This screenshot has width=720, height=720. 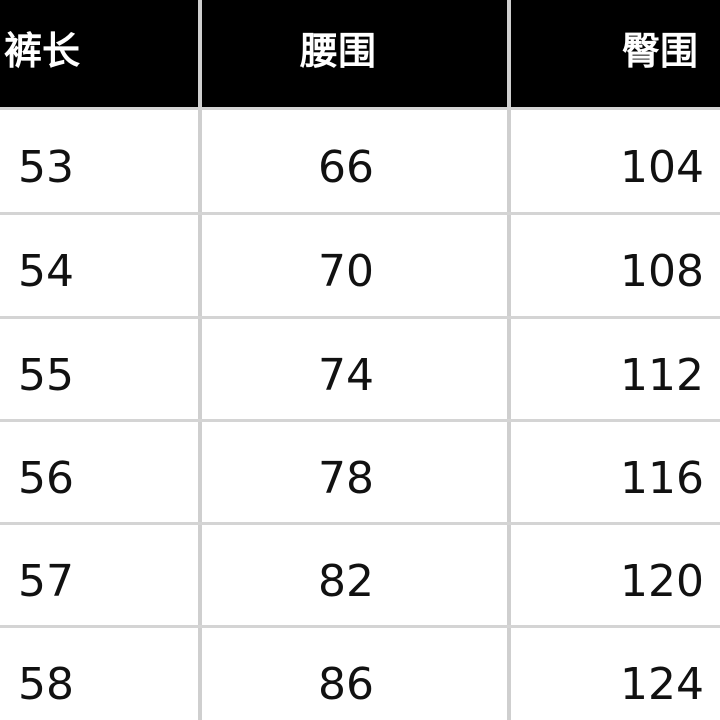 What do you see at coordinates (662, 271) in the screenshot?
I see `cell-hip: 108` at bounding box center [662, 271].